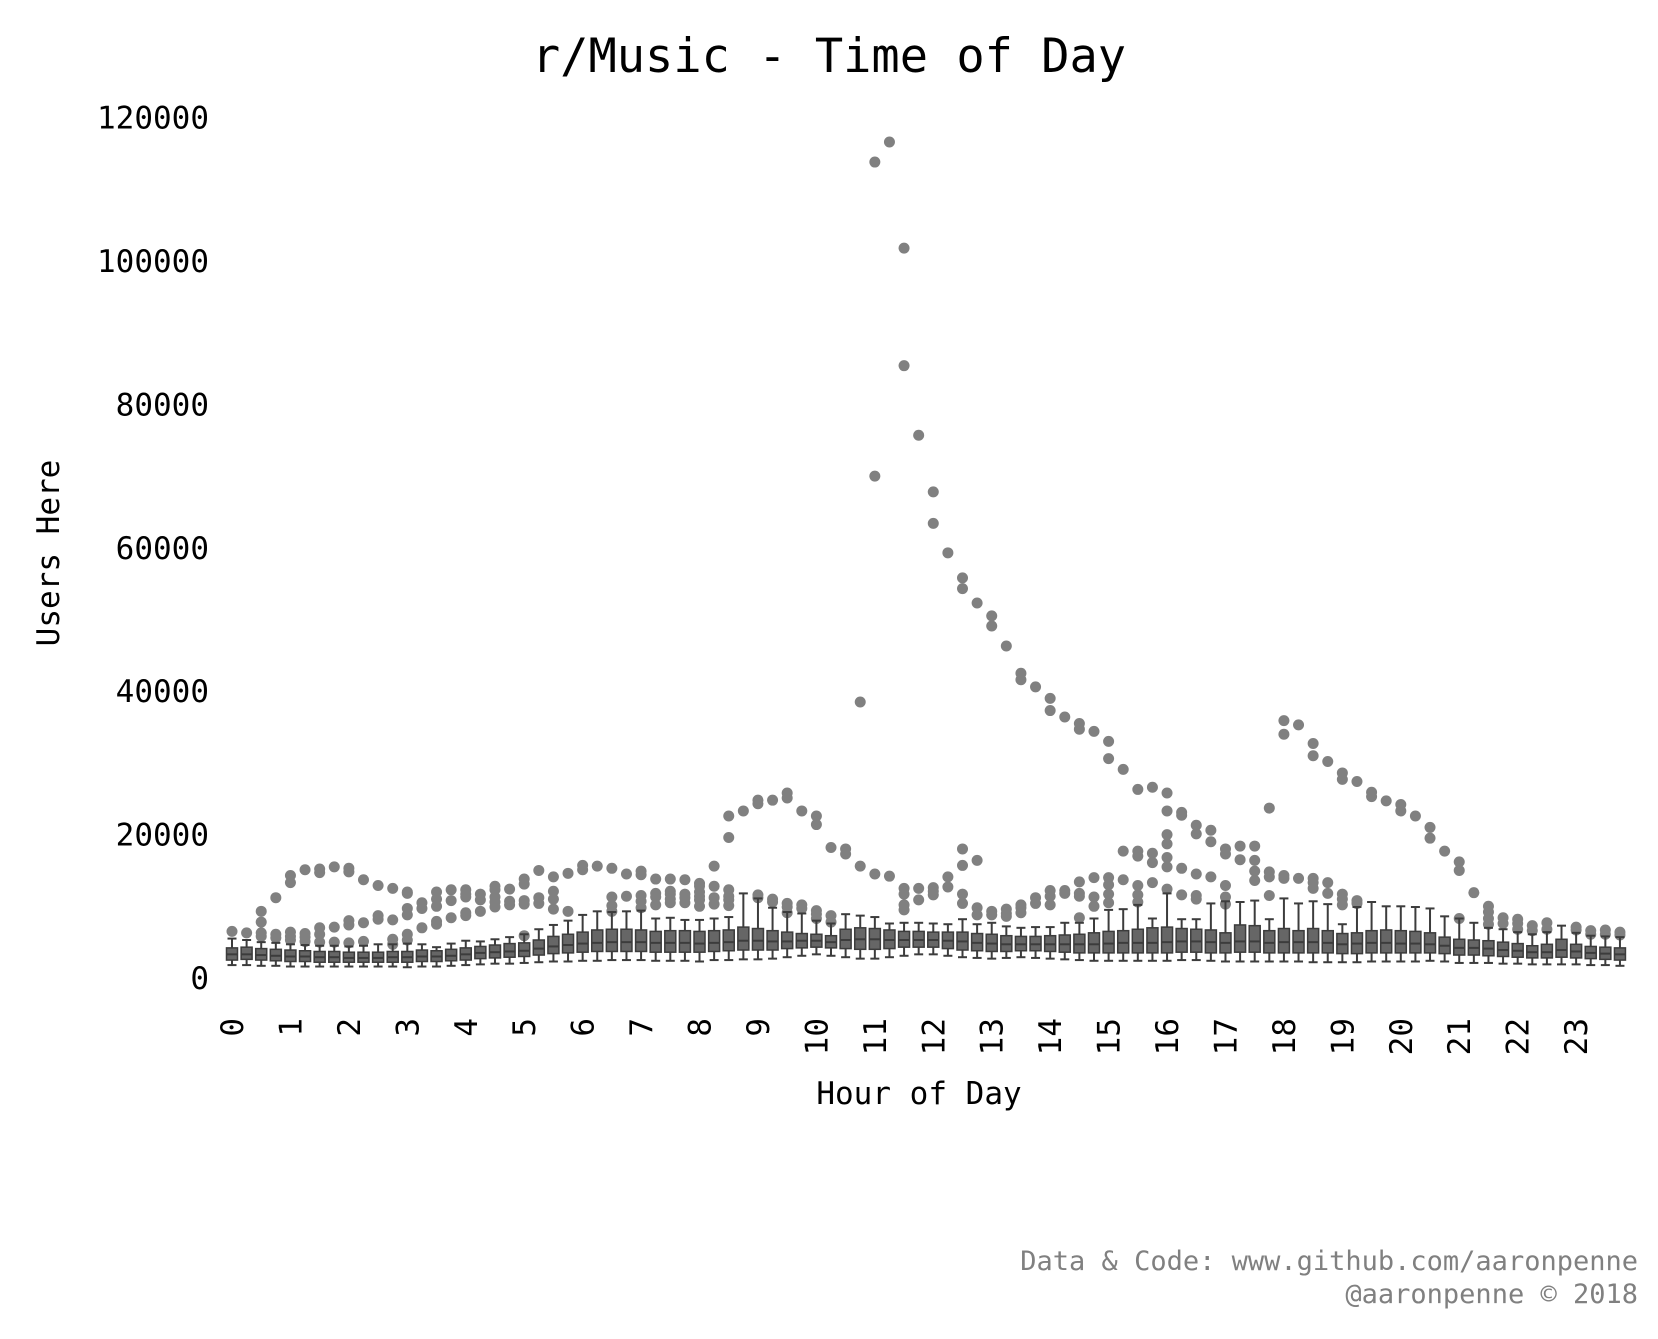  What do you see at coordinates (876, 1036) in the screenshot?
I see `x-tick-label: 11` at bounding box center [876, 1036].